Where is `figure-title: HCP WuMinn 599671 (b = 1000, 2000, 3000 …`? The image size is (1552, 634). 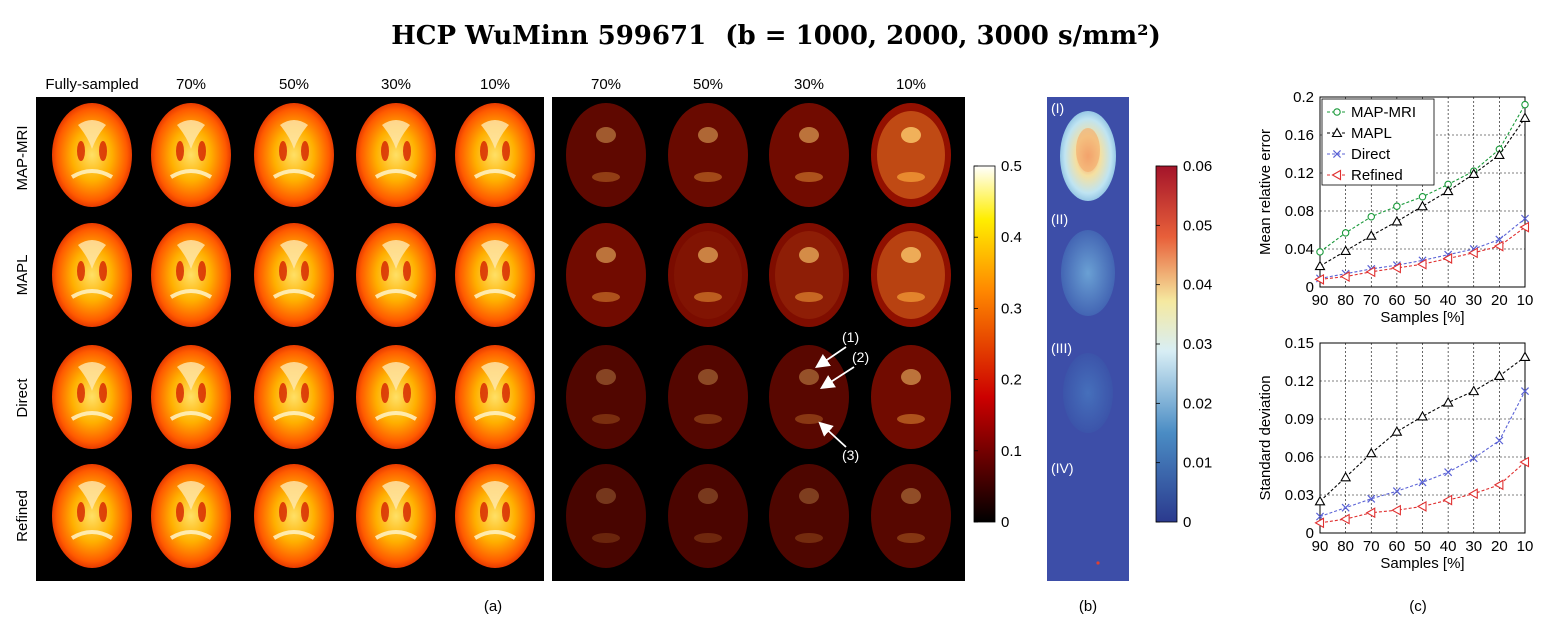 figure-title: HCP WuMinn 599671 (b = 1000, 2000, 3000 … is located at coordinates (776, 36).